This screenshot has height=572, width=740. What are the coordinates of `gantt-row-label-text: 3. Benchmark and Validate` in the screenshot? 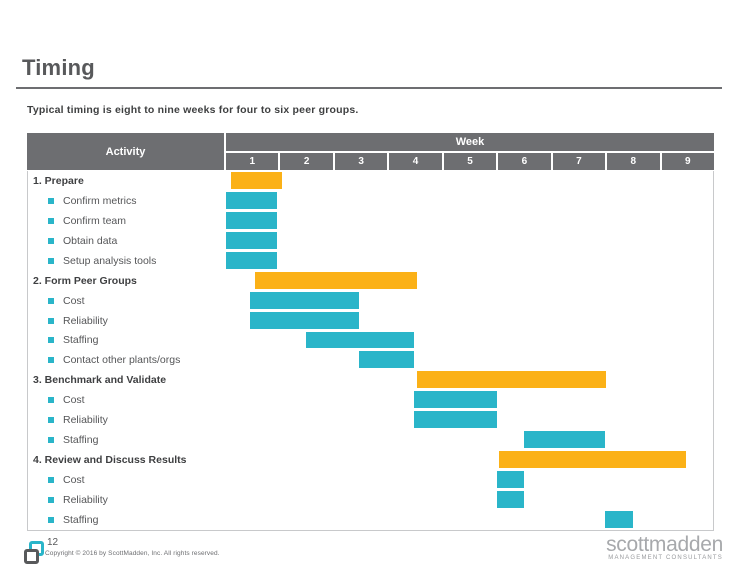 It's located at (100, 380).